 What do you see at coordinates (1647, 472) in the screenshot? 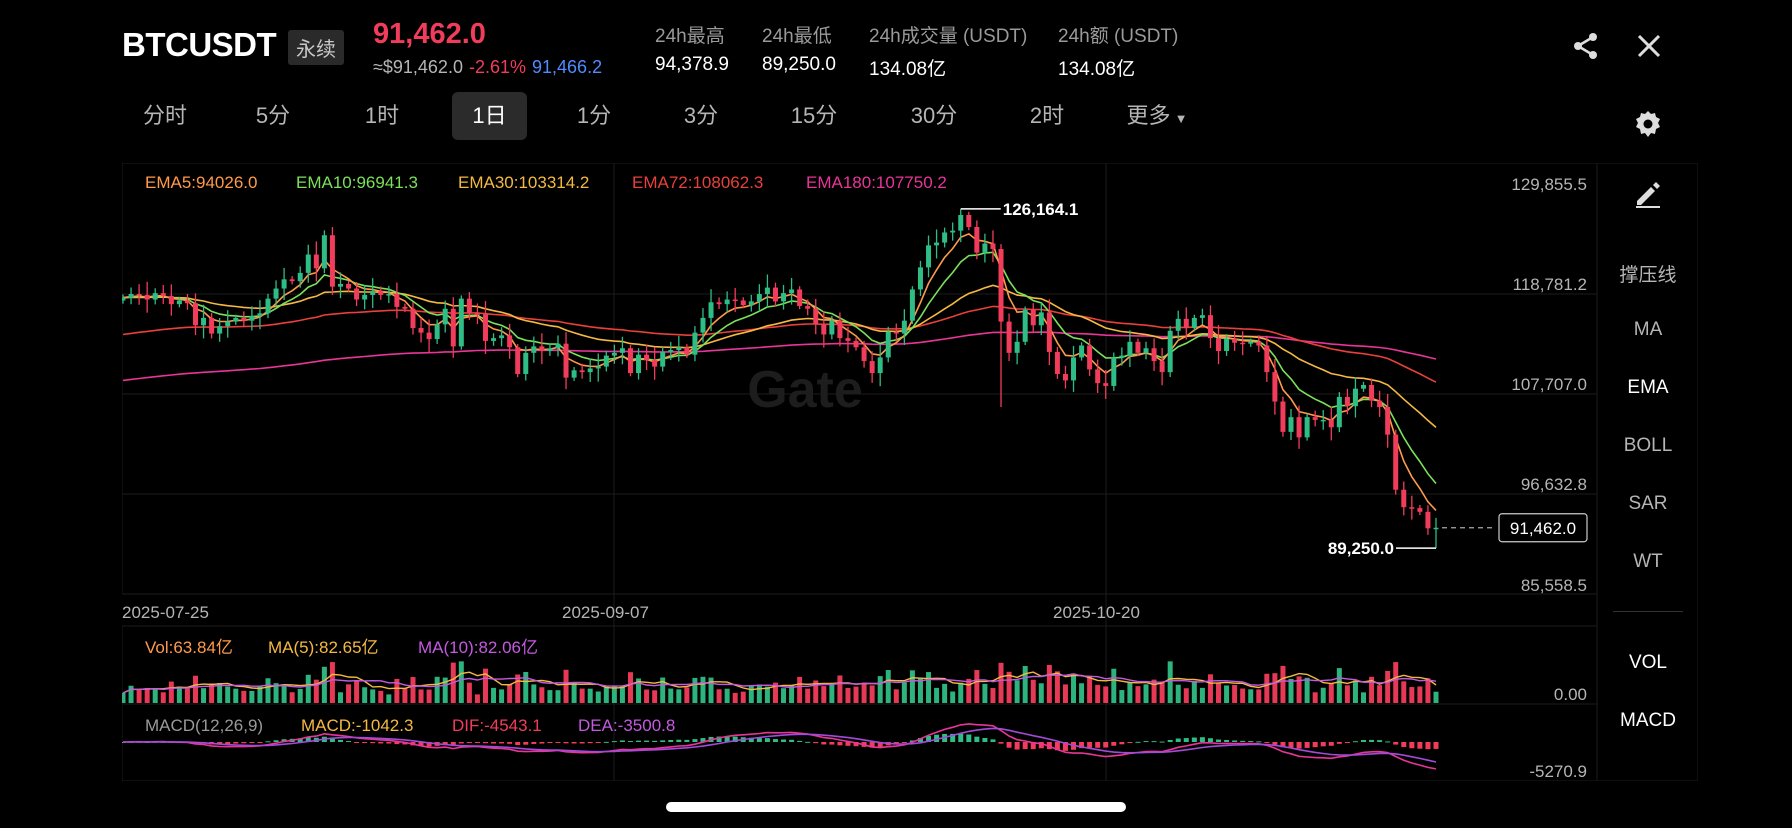
I see `sidebar-border` at bounding box center [1647, 472].